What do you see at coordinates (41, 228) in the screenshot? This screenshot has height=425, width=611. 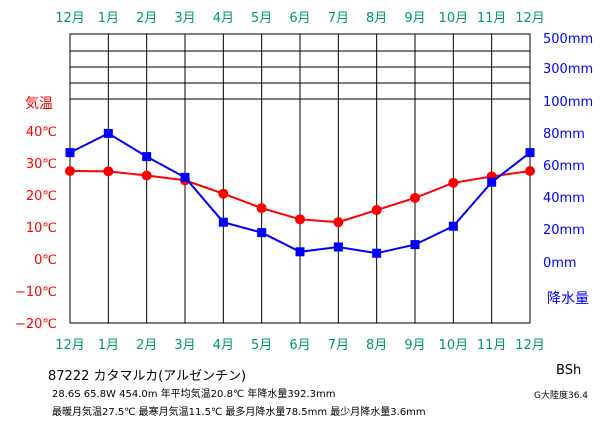 I see `left-tick-label: 10℃` at bounding box center [41, 228].